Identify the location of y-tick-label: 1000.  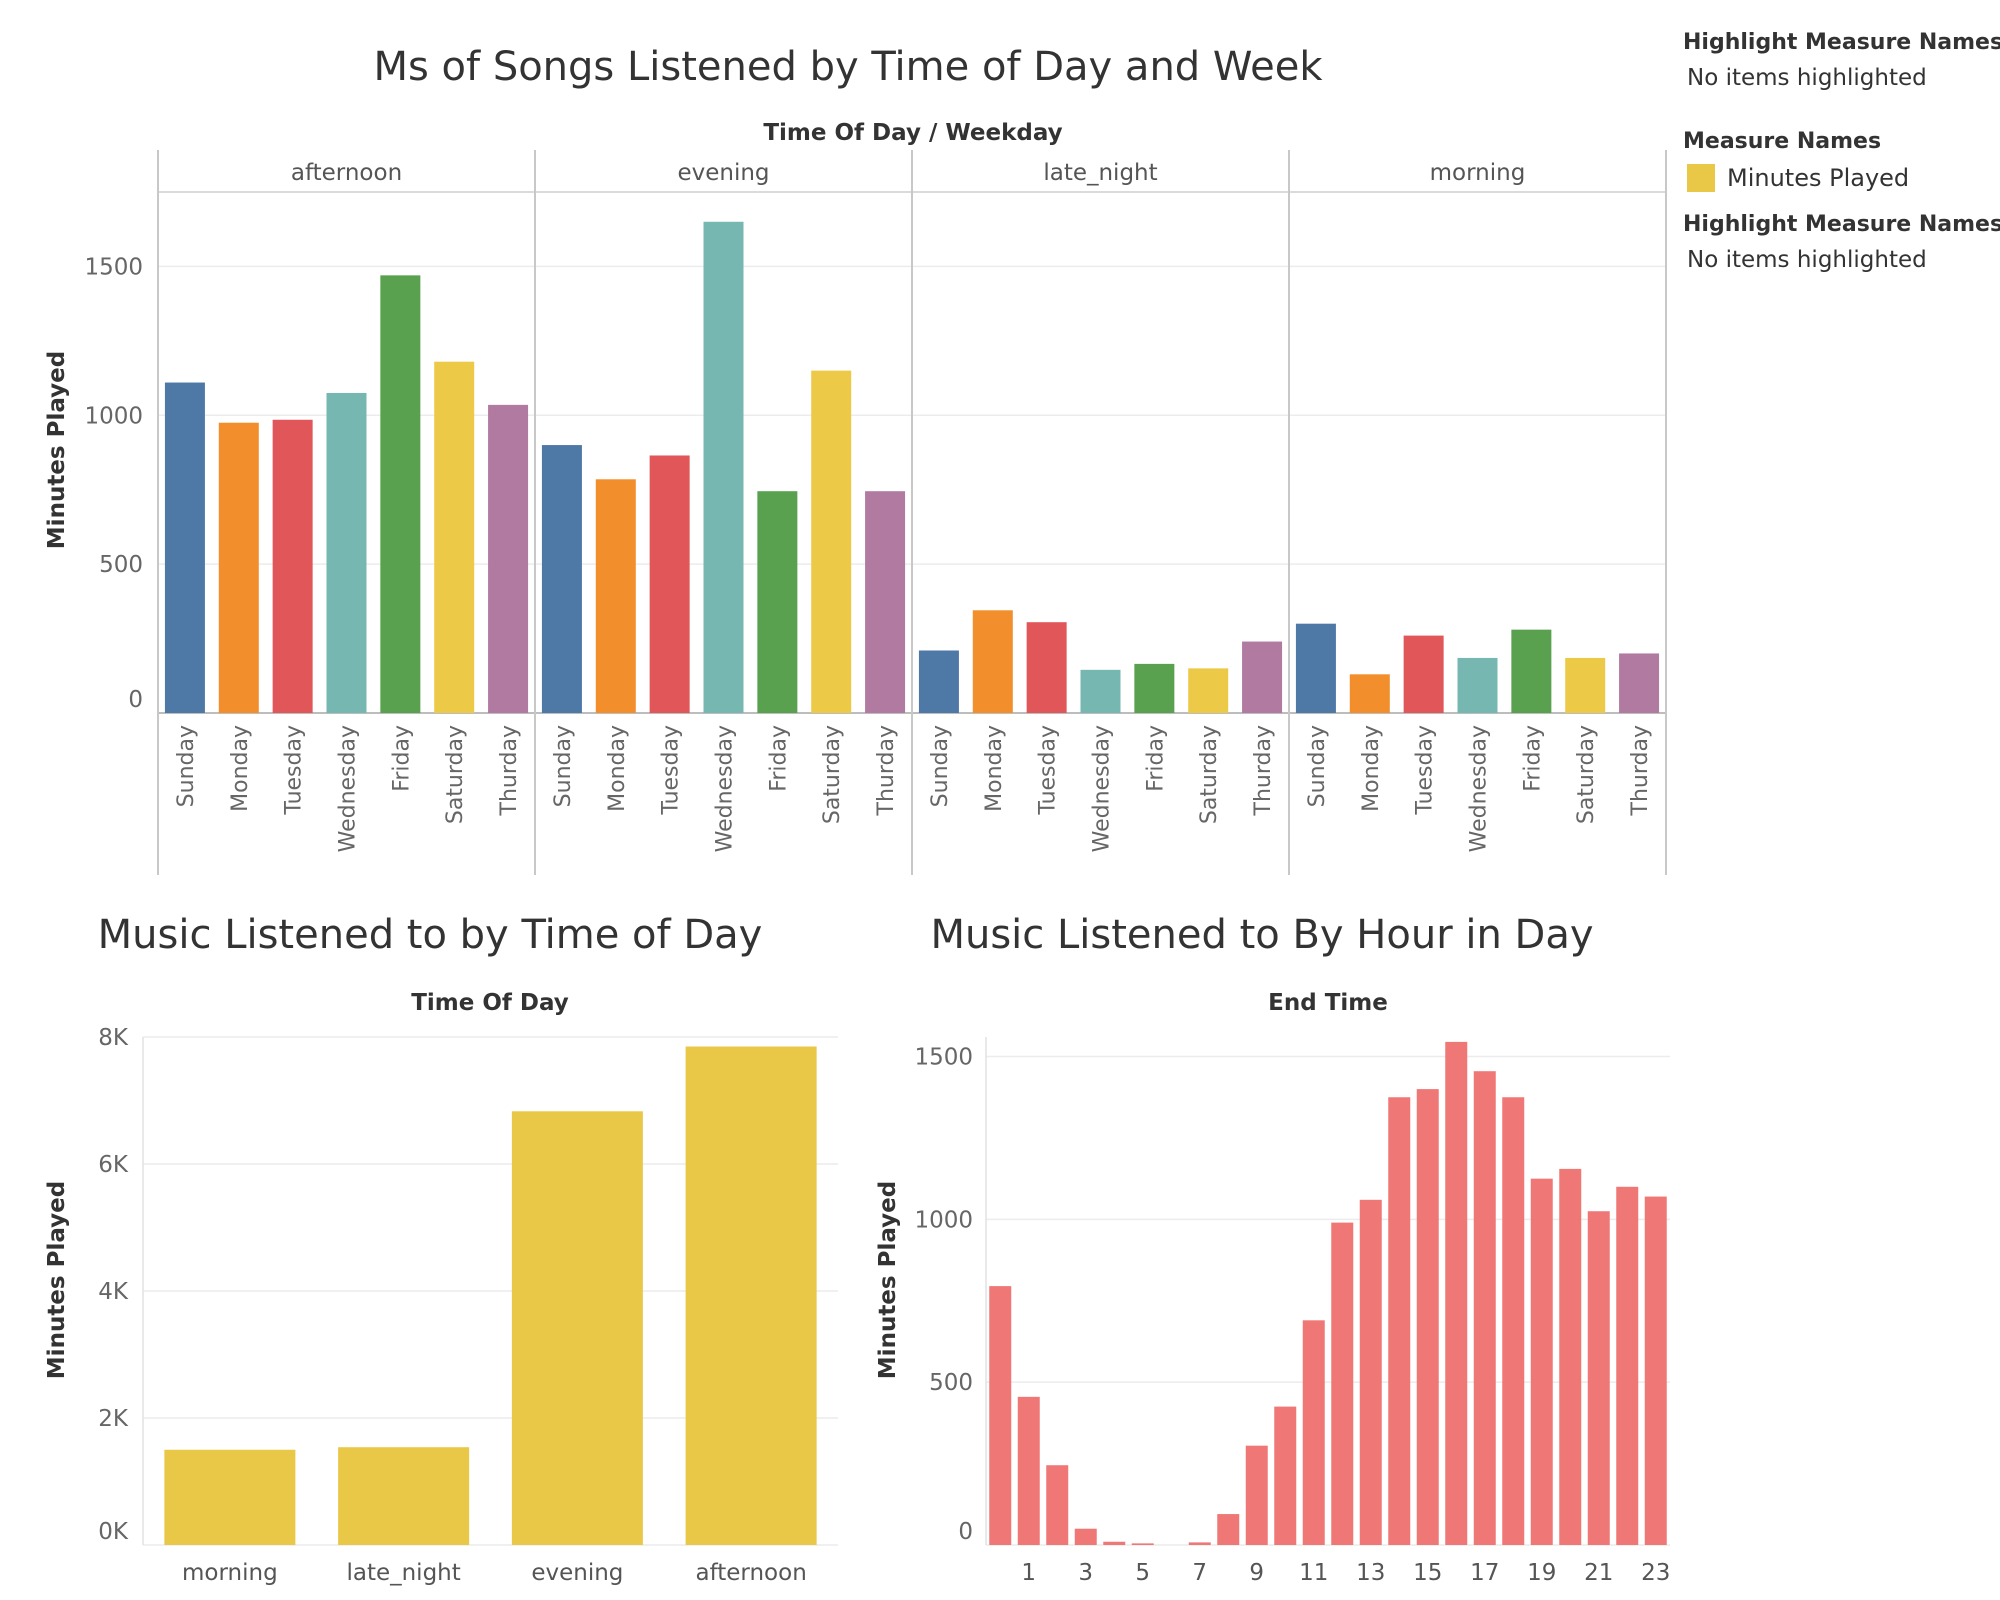
(113, 416).